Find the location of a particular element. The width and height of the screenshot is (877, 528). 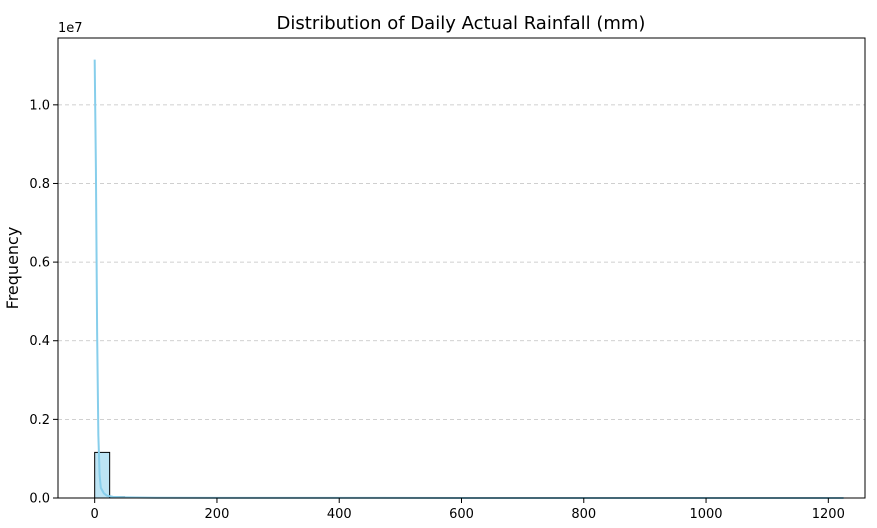

x-tick-label: 0 is located at coordinates (95, 514).